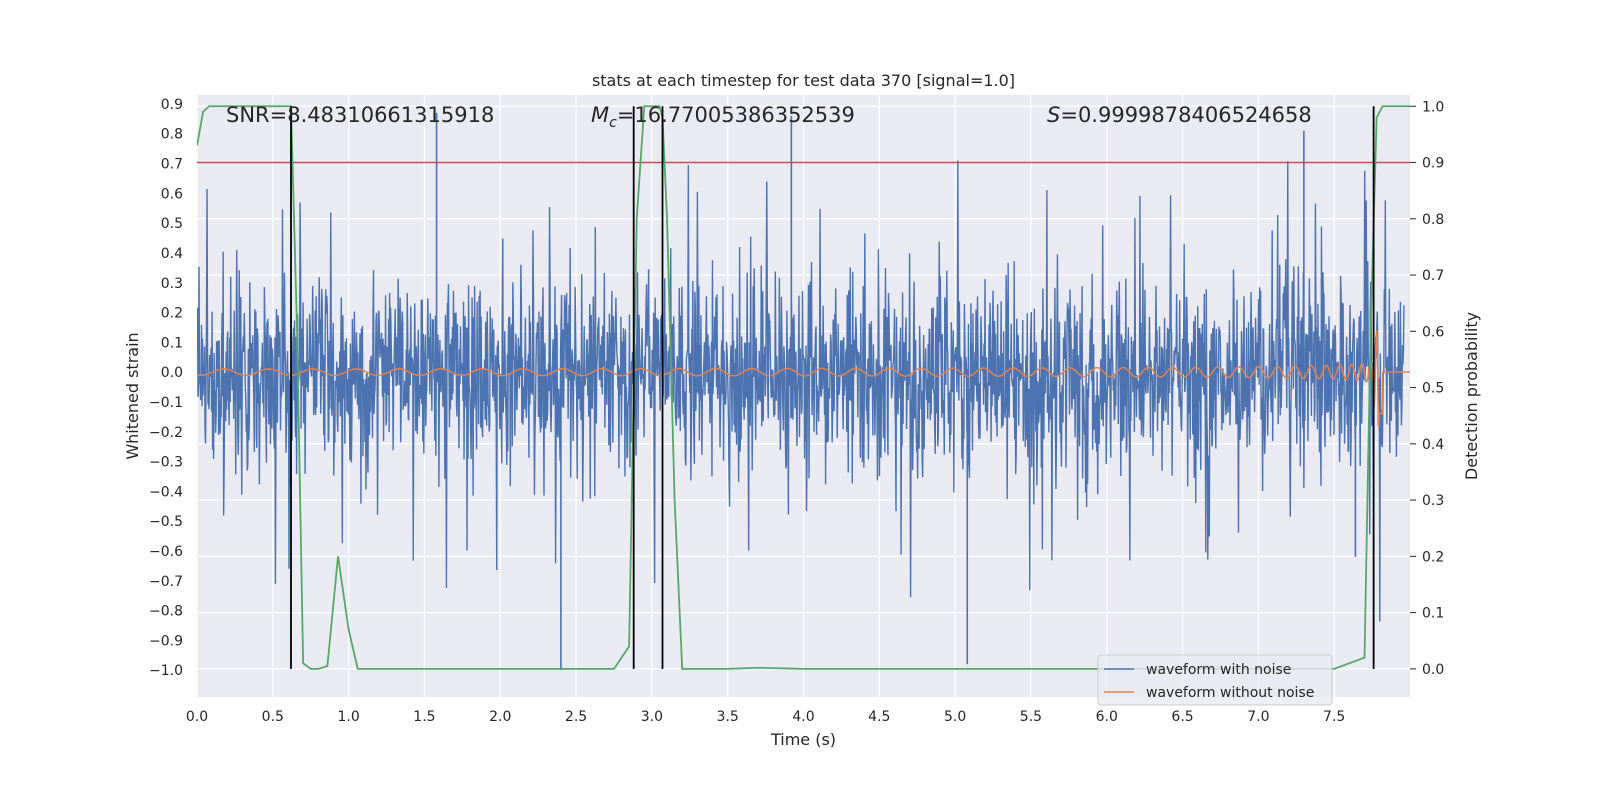 This screenshot has width=1600, height=800. Describe the element at coordinates (803, 717) in the screenshot. I see `x-tick-label: 4.0` at that location.